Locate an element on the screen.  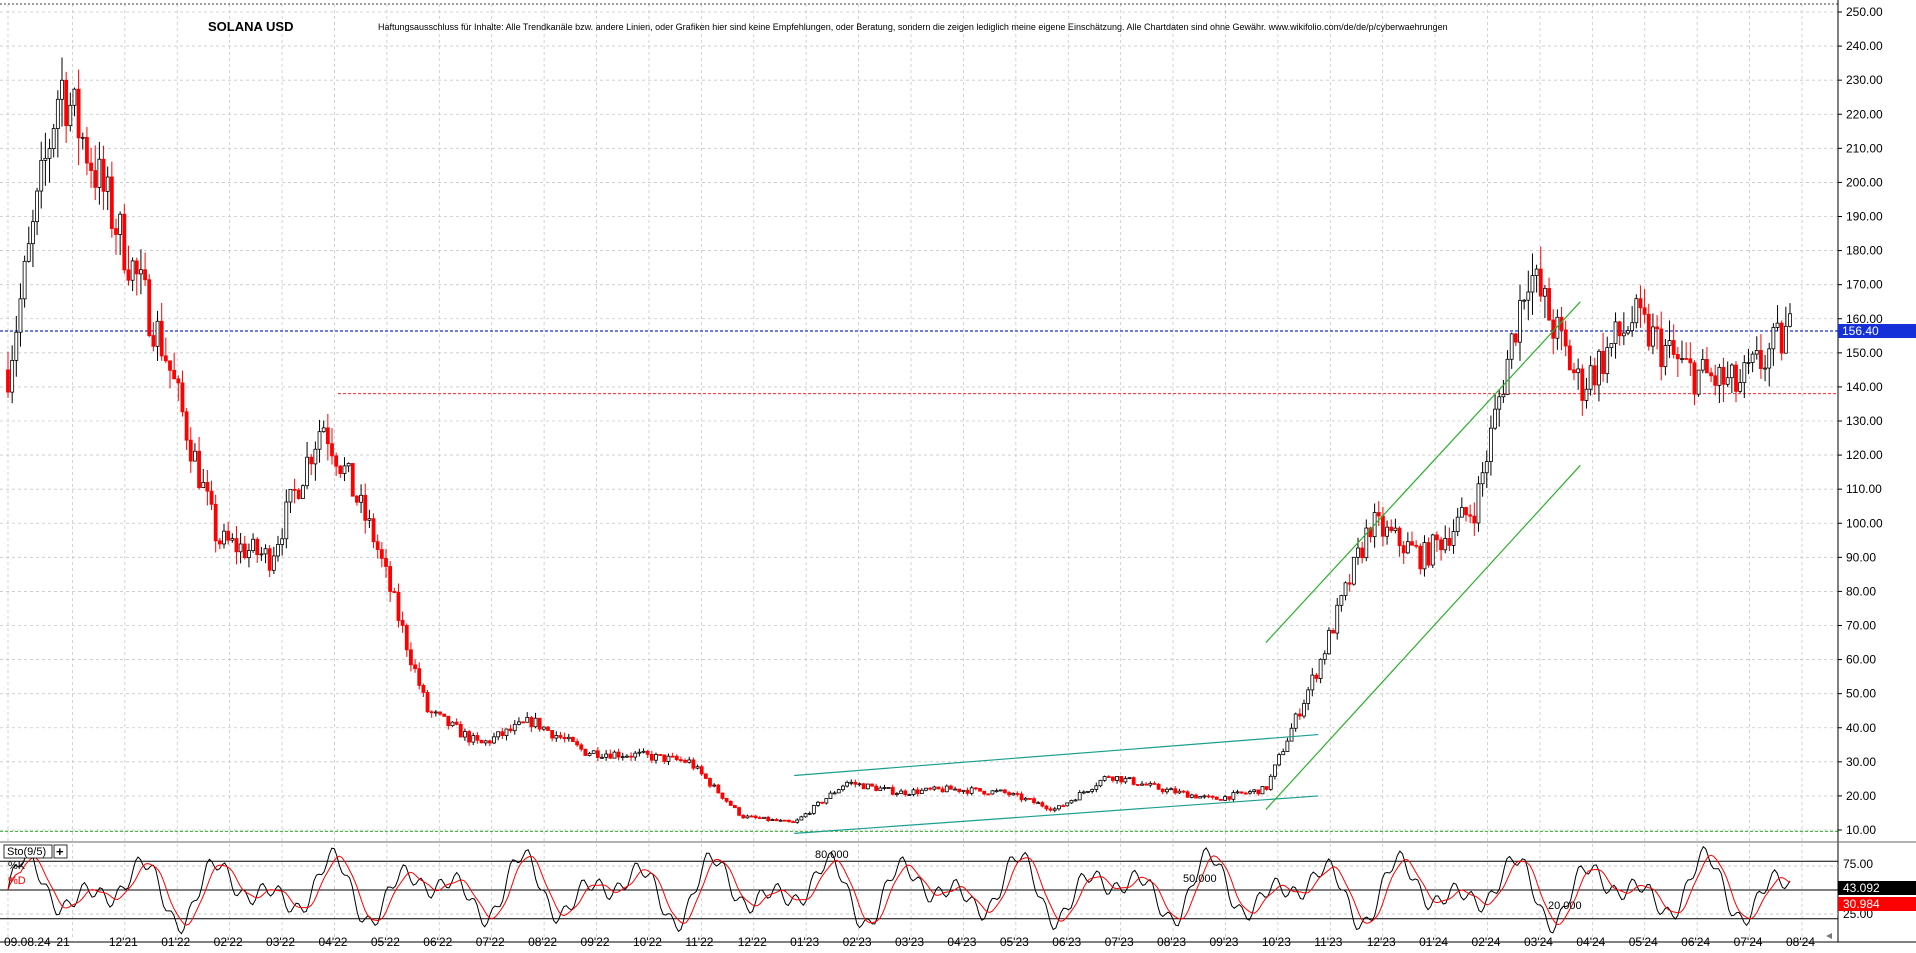
plus-icon: + is located at coordinates (60, 851).